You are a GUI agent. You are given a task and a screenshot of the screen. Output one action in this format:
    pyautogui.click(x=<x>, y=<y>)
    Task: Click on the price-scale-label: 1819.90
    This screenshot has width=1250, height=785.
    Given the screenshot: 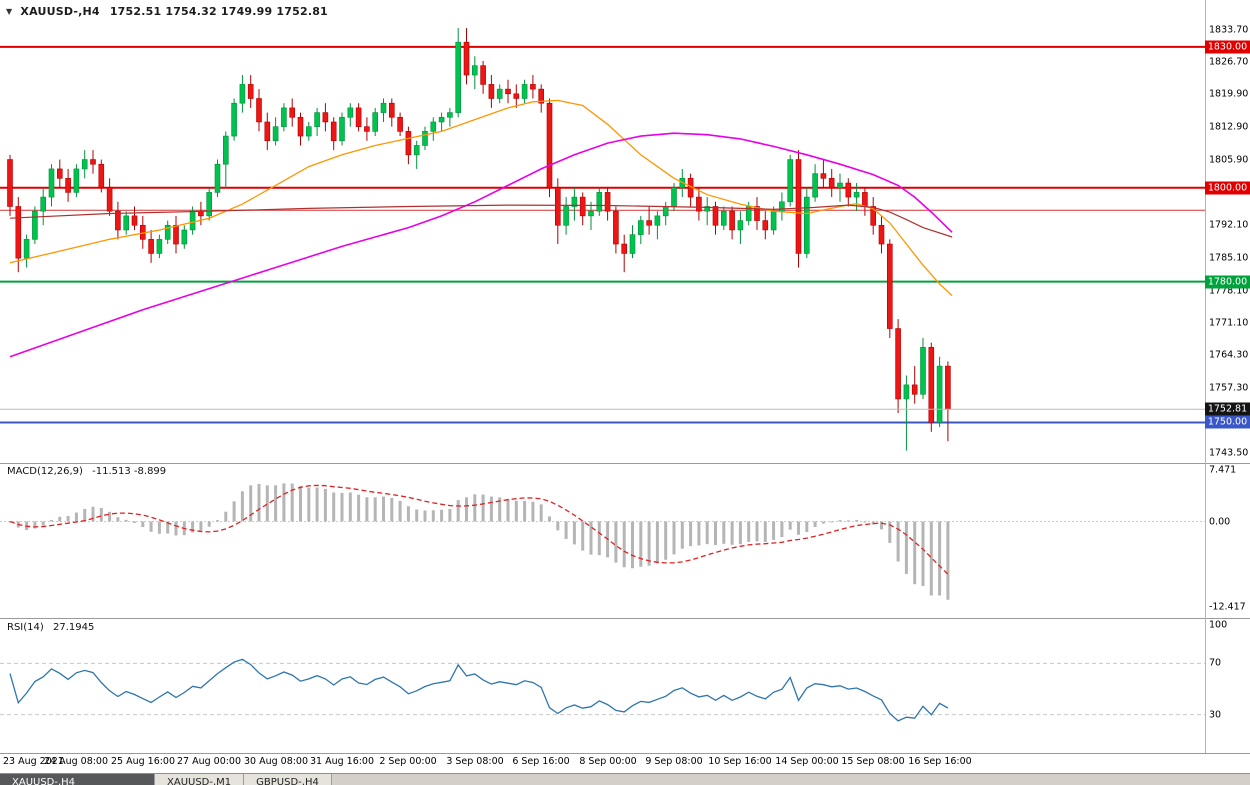 What is the action you would take?
    pyautogui.click(x=1229, y=94)
    